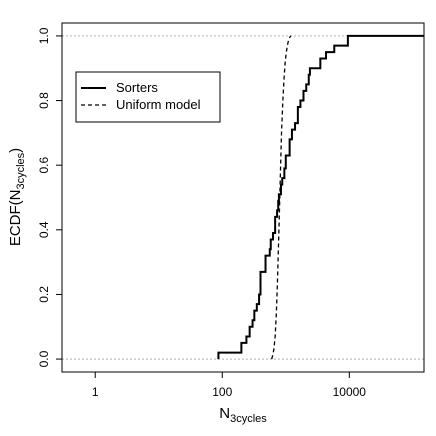  Describe the element at coordinates (44, 229) in the screenshot. I see `y-tick-label: 0.4` at that location.